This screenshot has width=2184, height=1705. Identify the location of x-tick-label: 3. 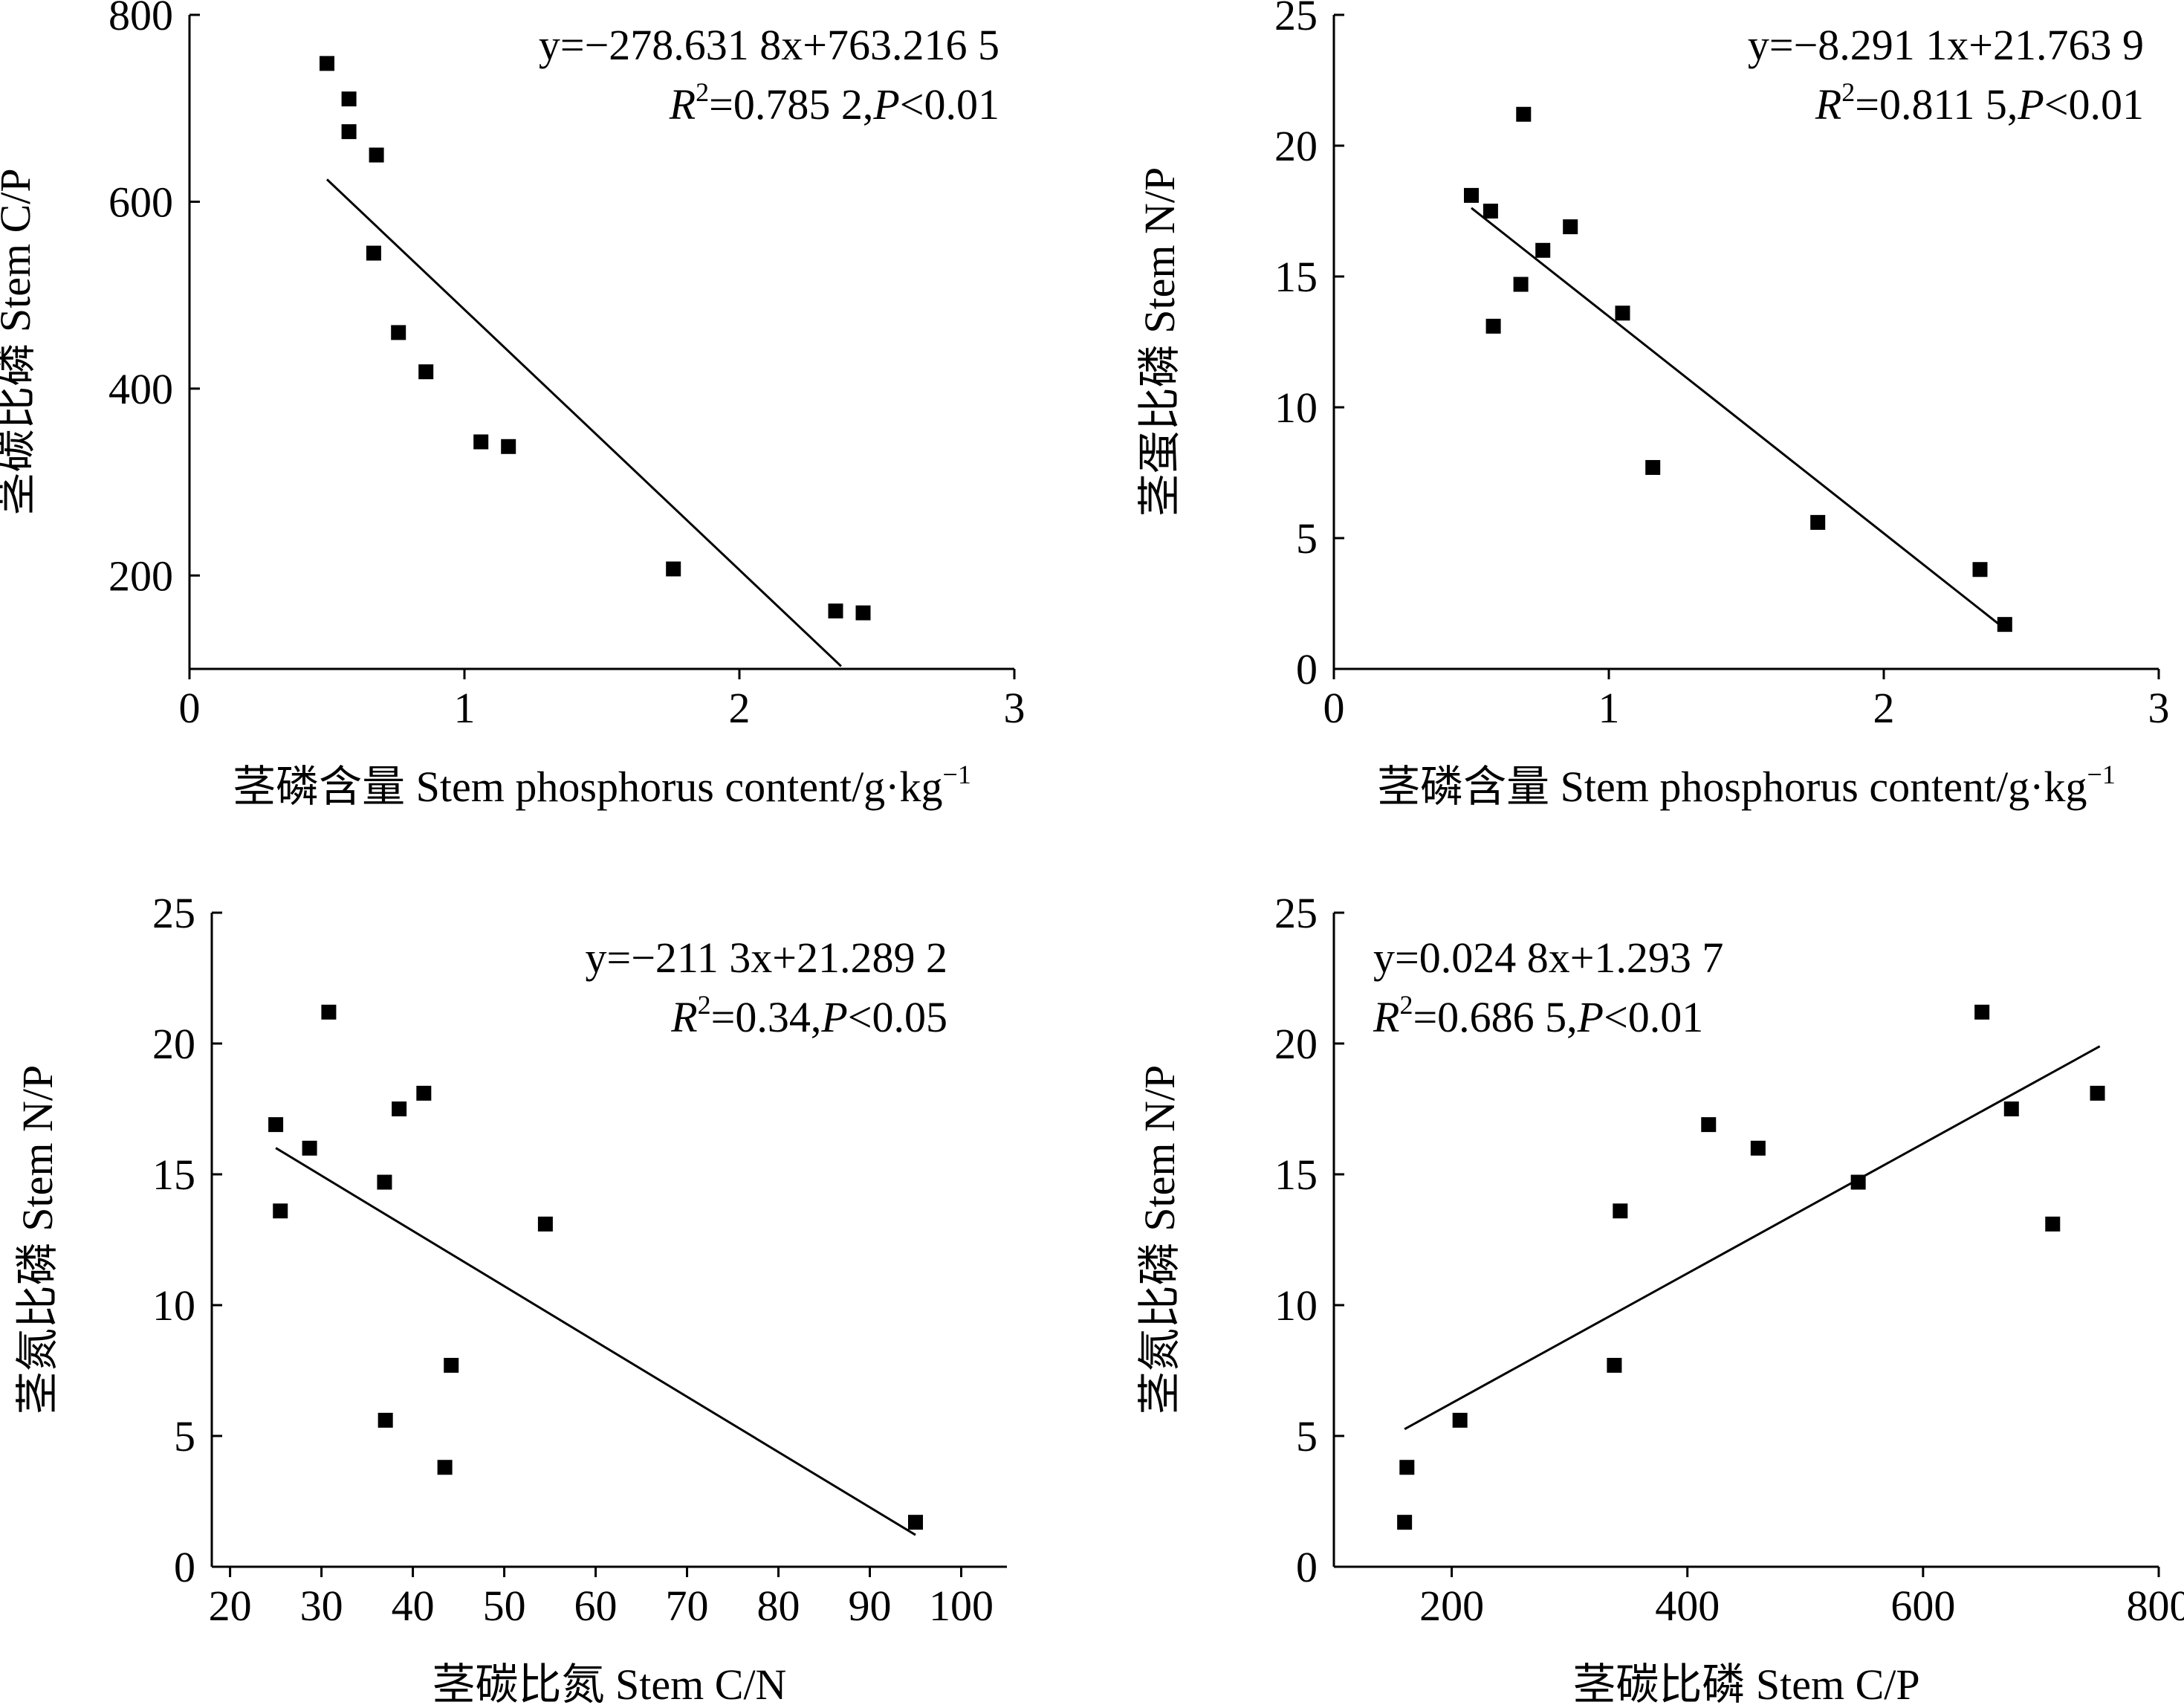
(1015, 708).